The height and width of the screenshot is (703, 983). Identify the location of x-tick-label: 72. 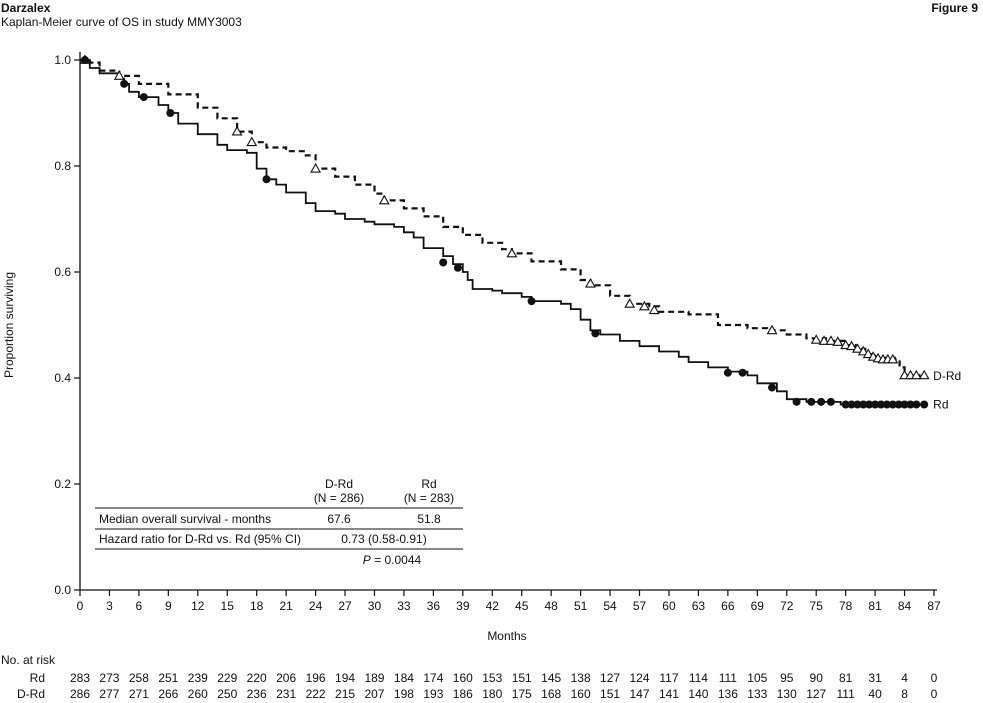
(787, 606).